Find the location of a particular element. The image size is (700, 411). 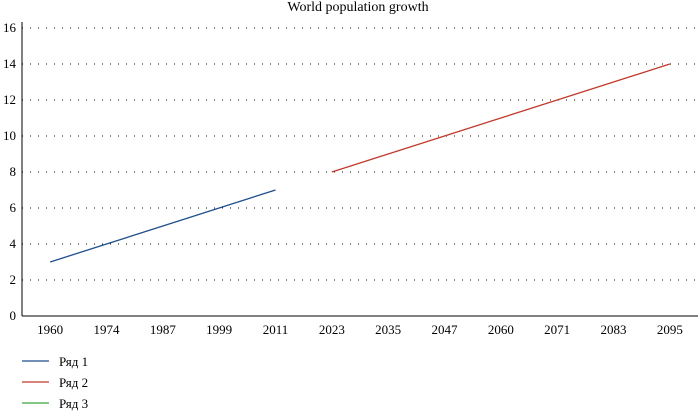

x-tick-label: 2035 is located at coordinates (388, 329).